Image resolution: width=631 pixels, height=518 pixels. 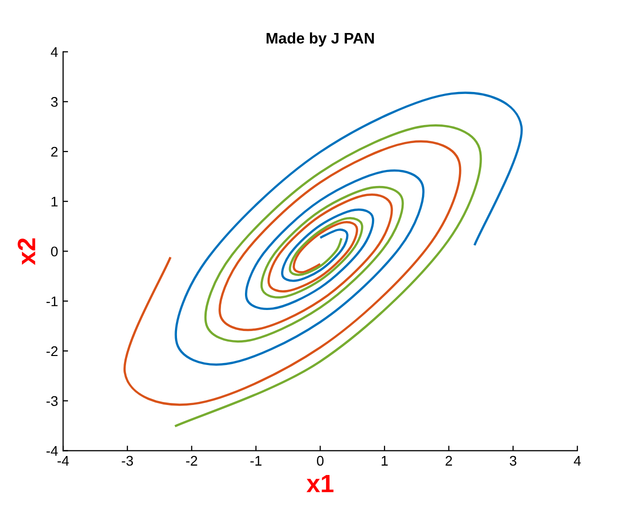 What do you see at coordinates (385, 461) in the screenshot?
I see `x-tick-label: 1` at bounding box center [385, 461].